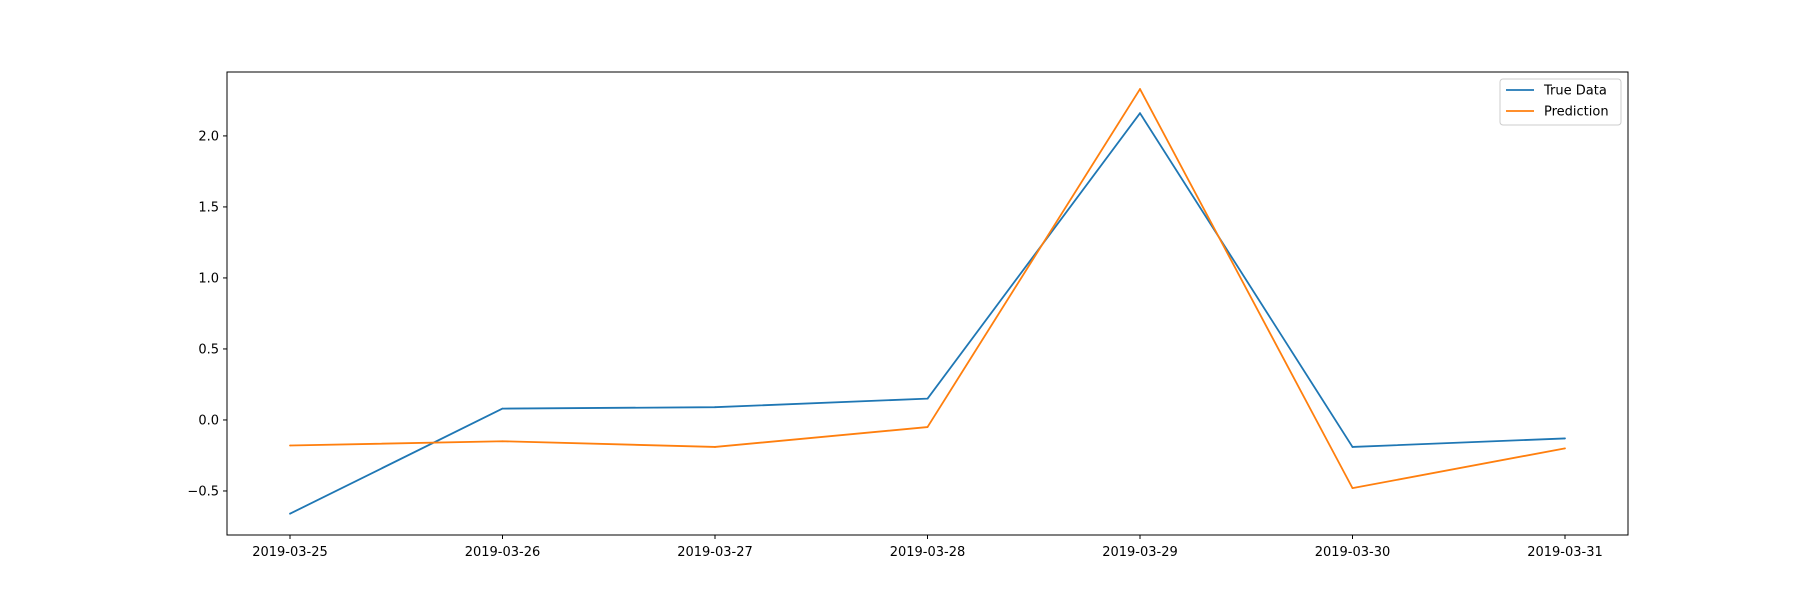  I want to click on x-tick-label: 2019-03-28, so click(928, 552).